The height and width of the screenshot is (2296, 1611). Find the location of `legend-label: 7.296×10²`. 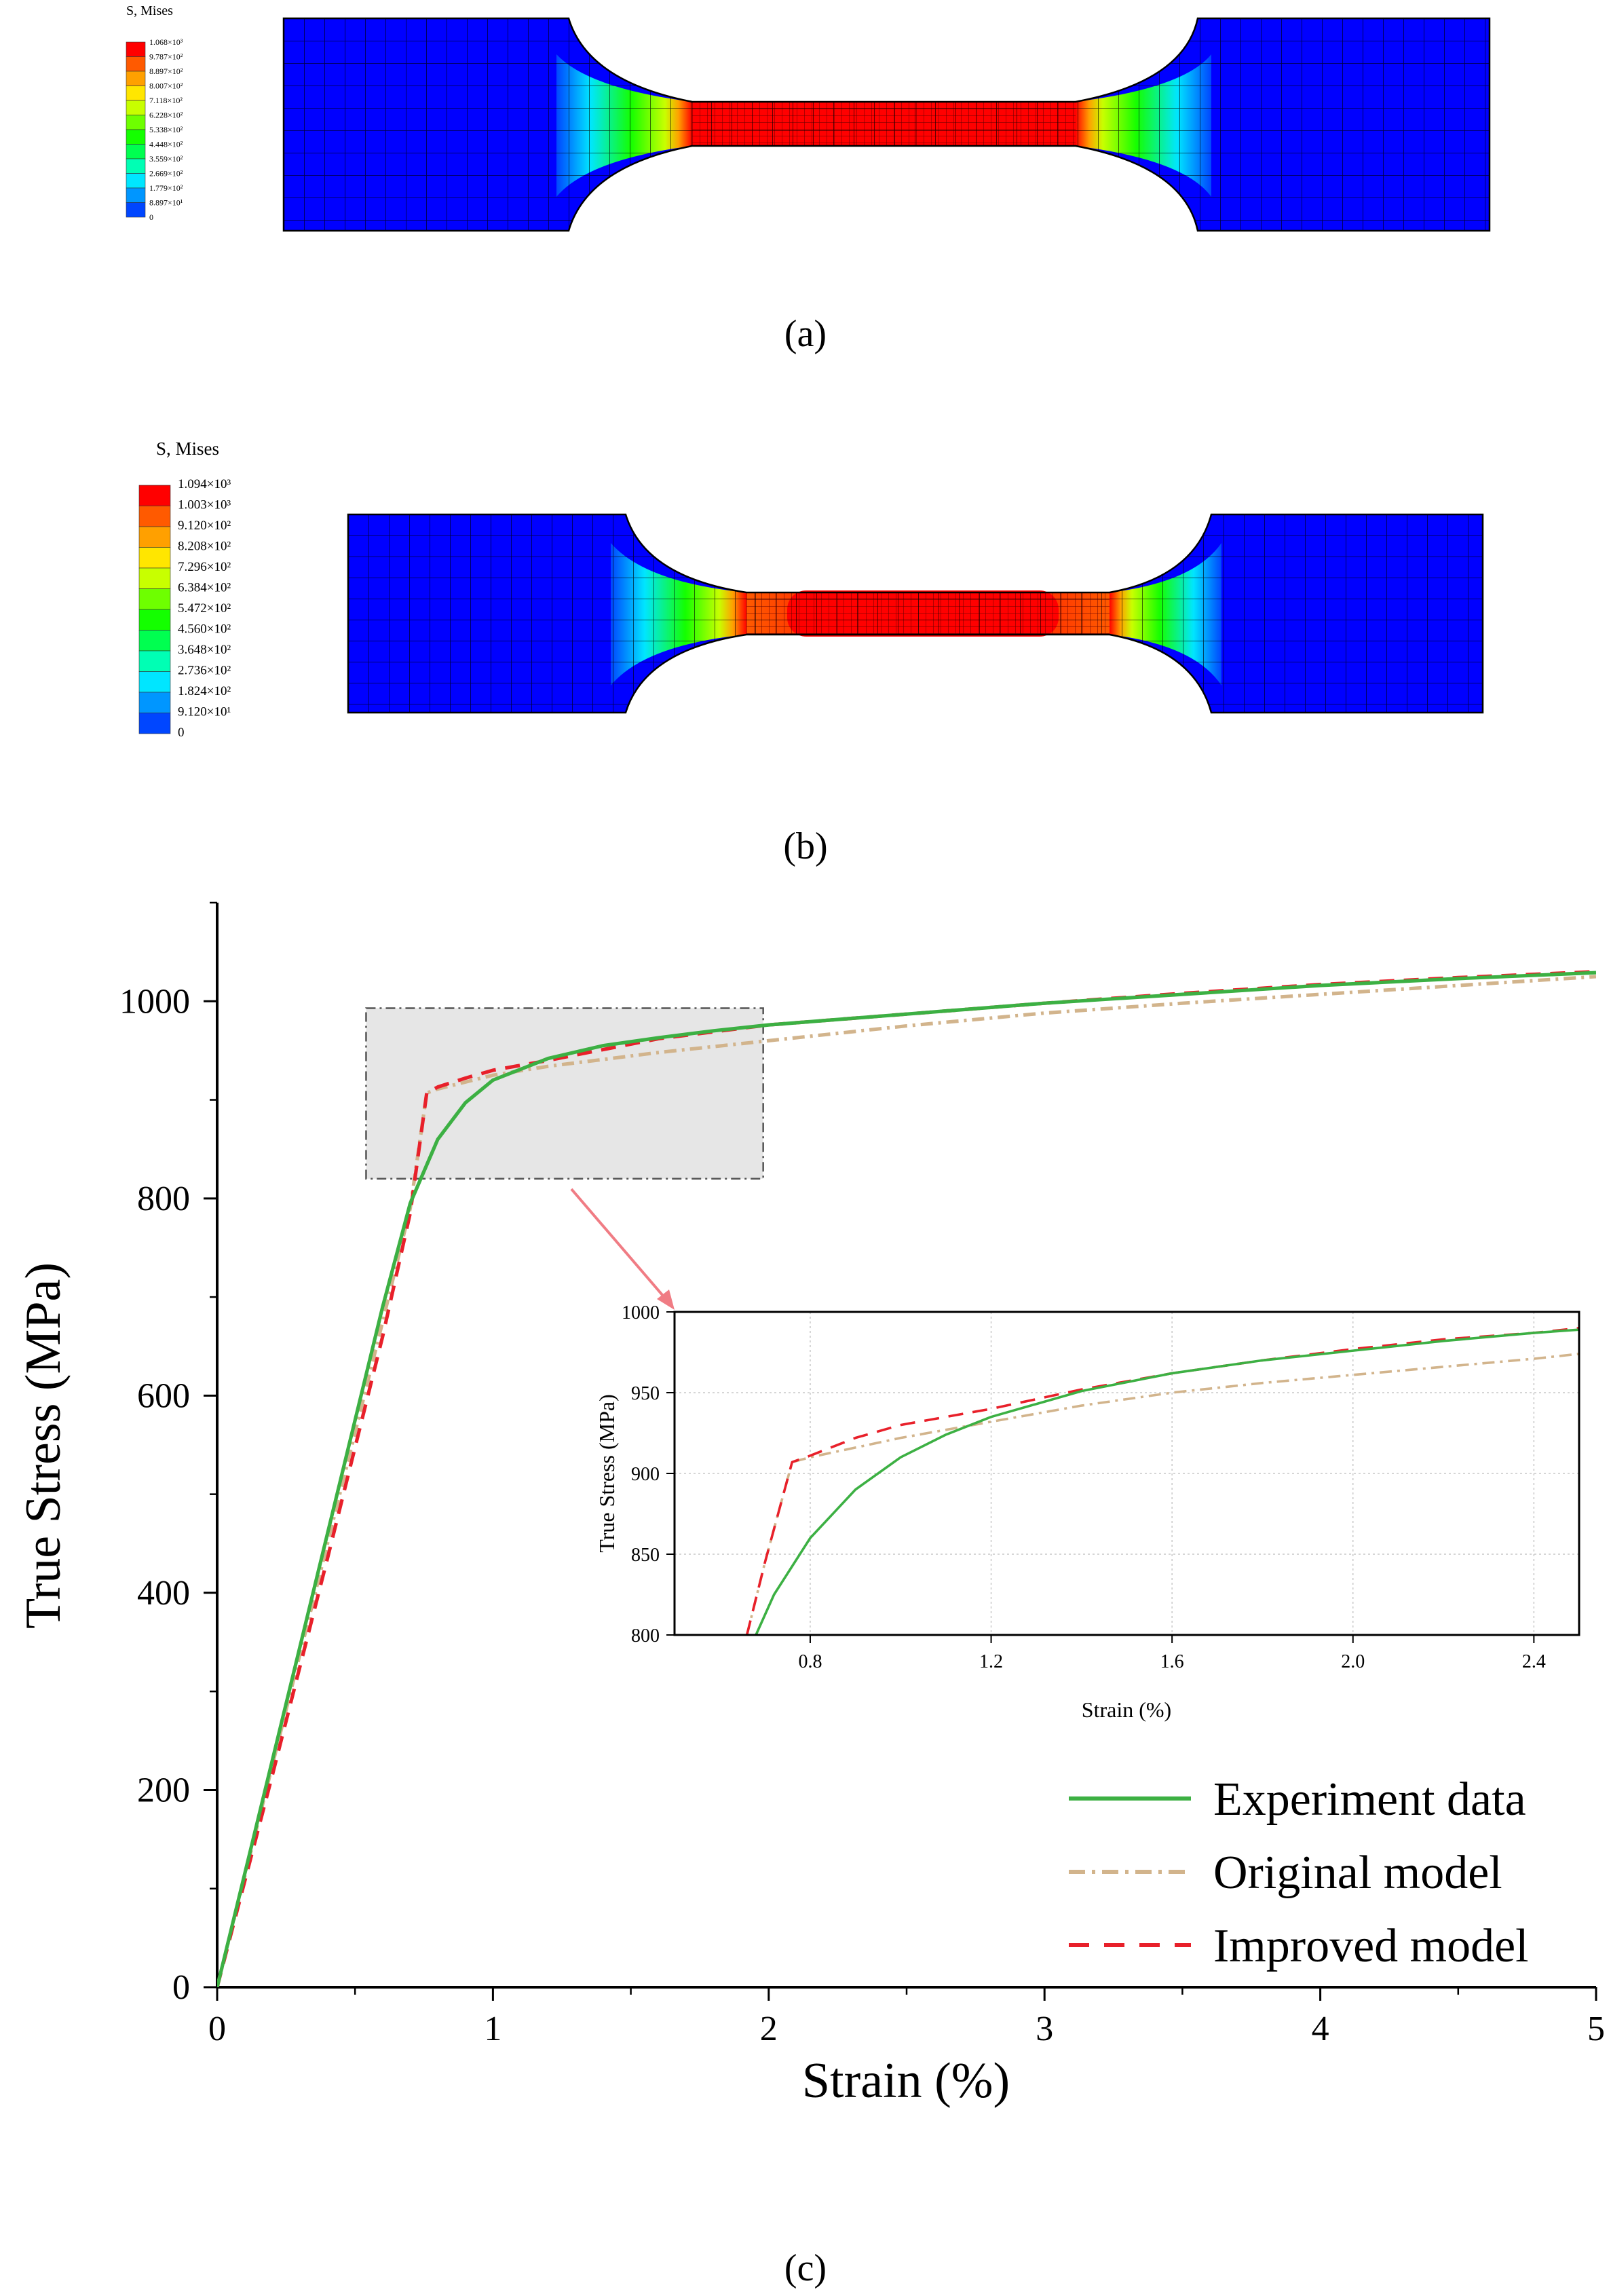

legend-label: 7.296×10² is located at coordinates (204, 567).